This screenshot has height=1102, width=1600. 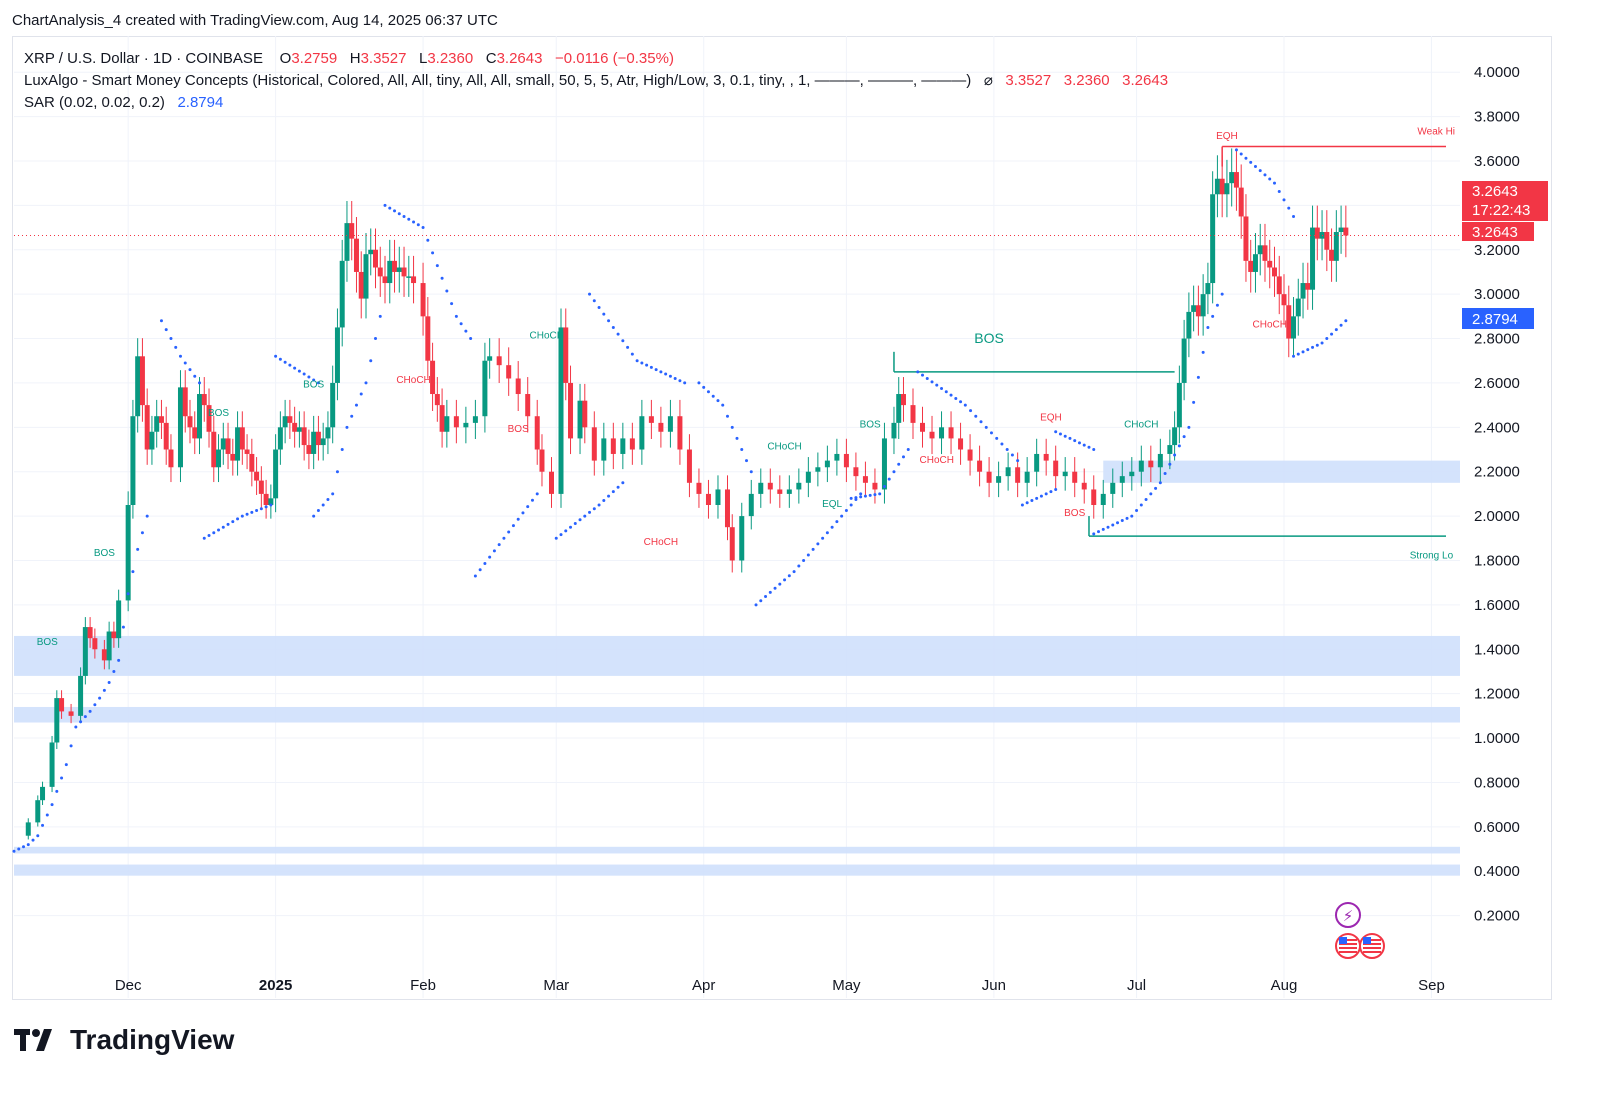 What do you see at coordinates (423, 985) in the screenshot?
I see `x-tick-label: Feb` at bounding box center [423, 985].